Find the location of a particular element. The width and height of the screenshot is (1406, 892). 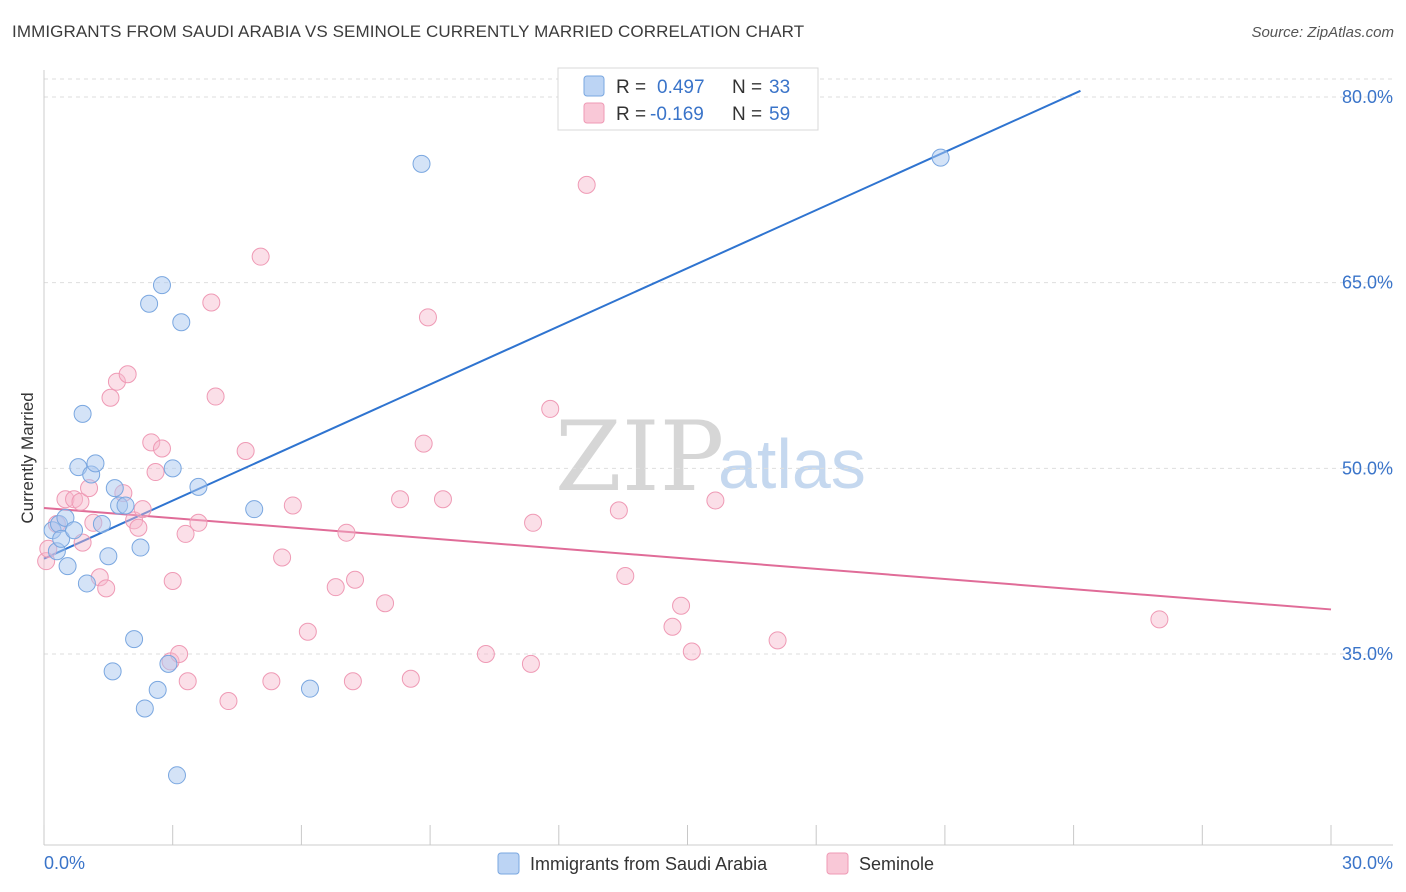

y-tick-label: 35.0% is located at coordinates (1367, 654).